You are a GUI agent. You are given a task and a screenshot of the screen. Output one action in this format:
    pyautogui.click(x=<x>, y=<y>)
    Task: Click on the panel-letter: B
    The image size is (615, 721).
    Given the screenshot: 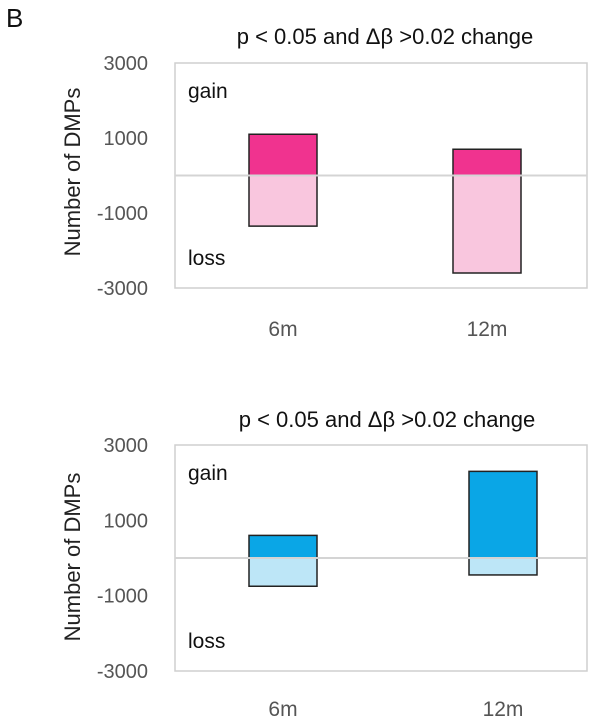 What is the action you would take?
    pyautogui.click(x=14, y=18)
    